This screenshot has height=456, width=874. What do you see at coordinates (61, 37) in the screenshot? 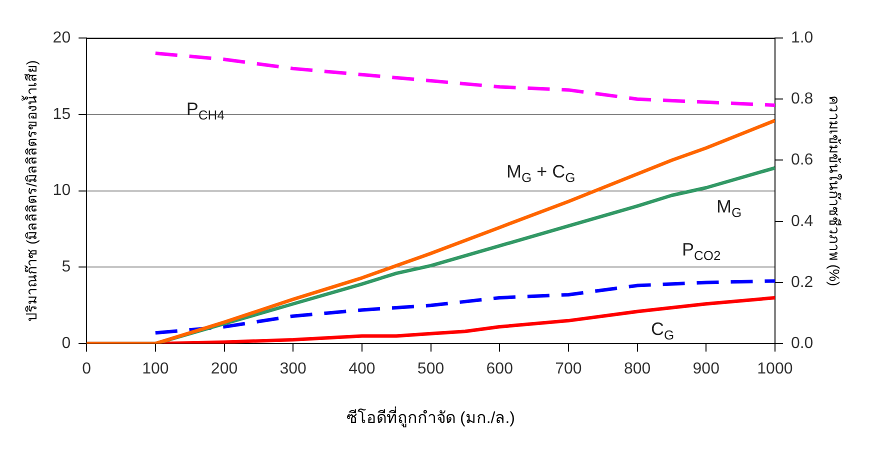
I see `y-tick-label: 20` at bounding box center [61, 37].